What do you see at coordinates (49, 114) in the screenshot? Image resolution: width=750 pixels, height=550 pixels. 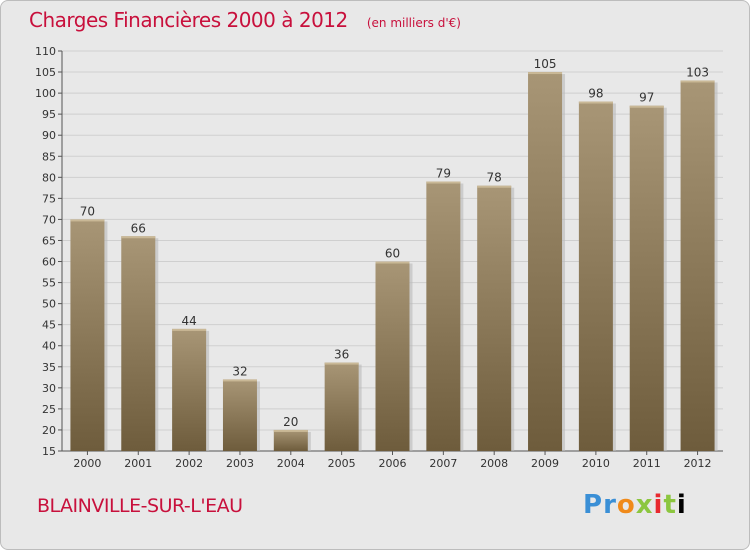 I see `y-tick-label: 95` at bounding box center [49, 114].